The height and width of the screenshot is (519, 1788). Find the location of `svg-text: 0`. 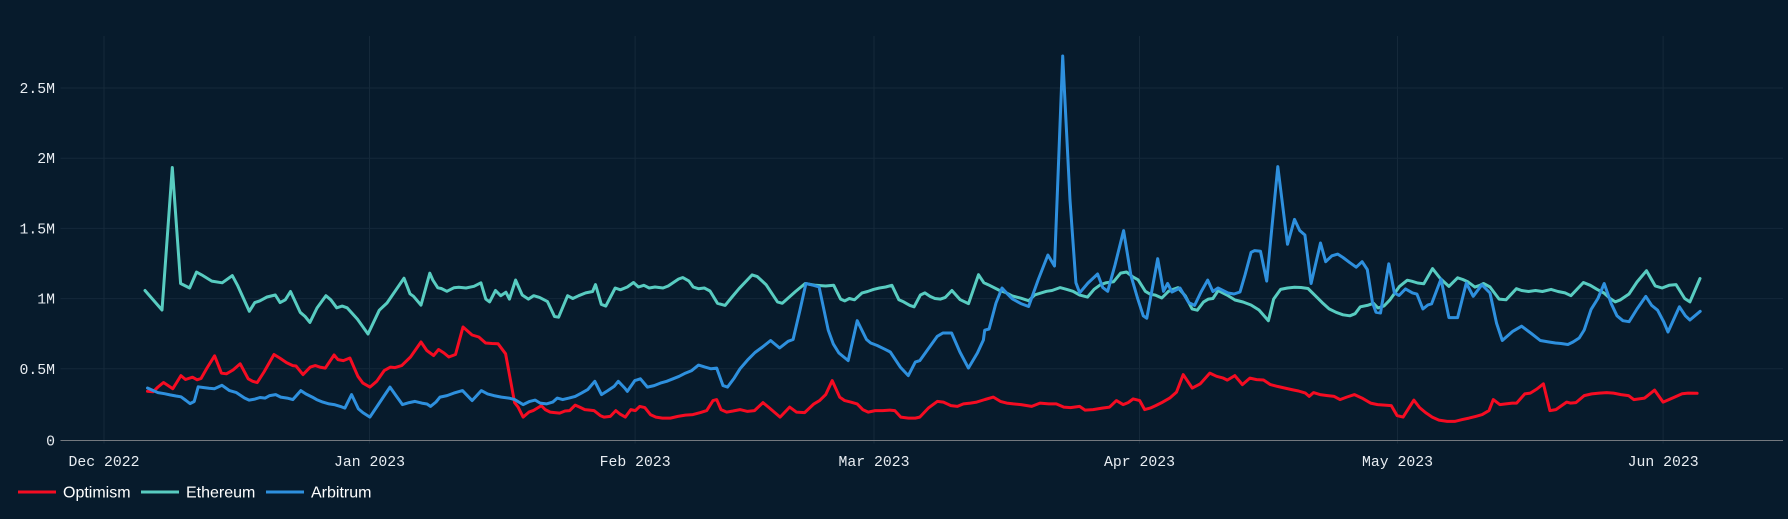

svg-text: 0 is located at coordinates (50, 443).